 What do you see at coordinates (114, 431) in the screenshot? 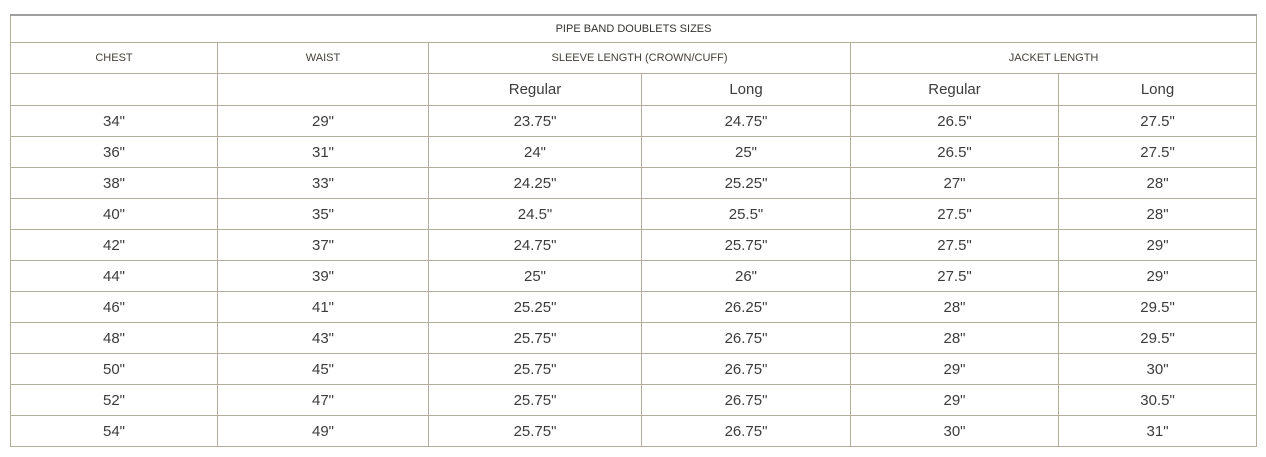
I see `table-cell: 54"` at bounding box center [114, 431].